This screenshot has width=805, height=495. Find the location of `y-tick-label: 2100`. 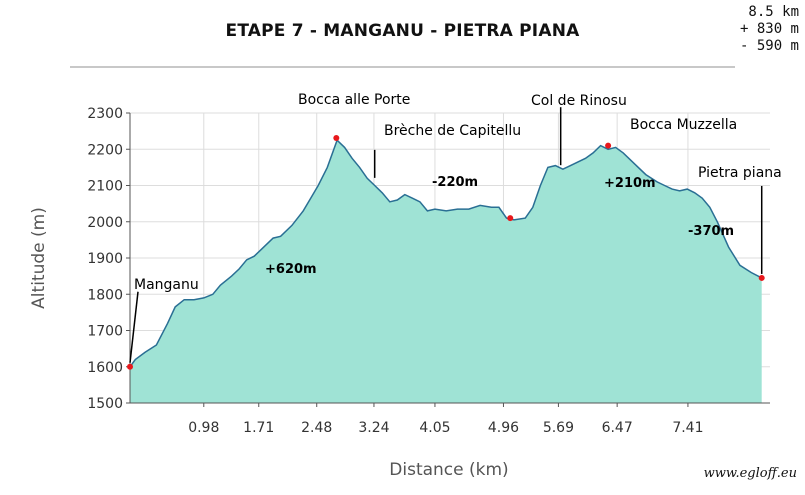

y-tick-label: 2100 is located at coordinates (105, 187).